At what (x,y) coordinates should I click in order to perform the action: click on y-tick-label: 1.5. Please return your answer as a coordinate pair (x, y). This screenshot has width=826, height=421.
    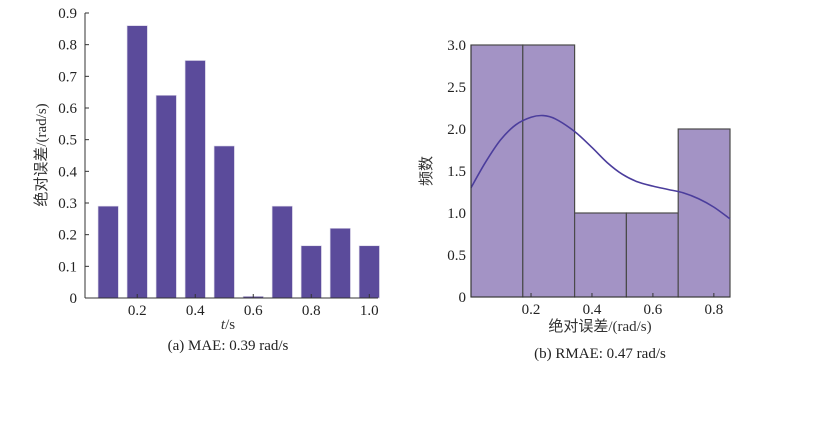
    Looking at the image, I should click on (456, 172).